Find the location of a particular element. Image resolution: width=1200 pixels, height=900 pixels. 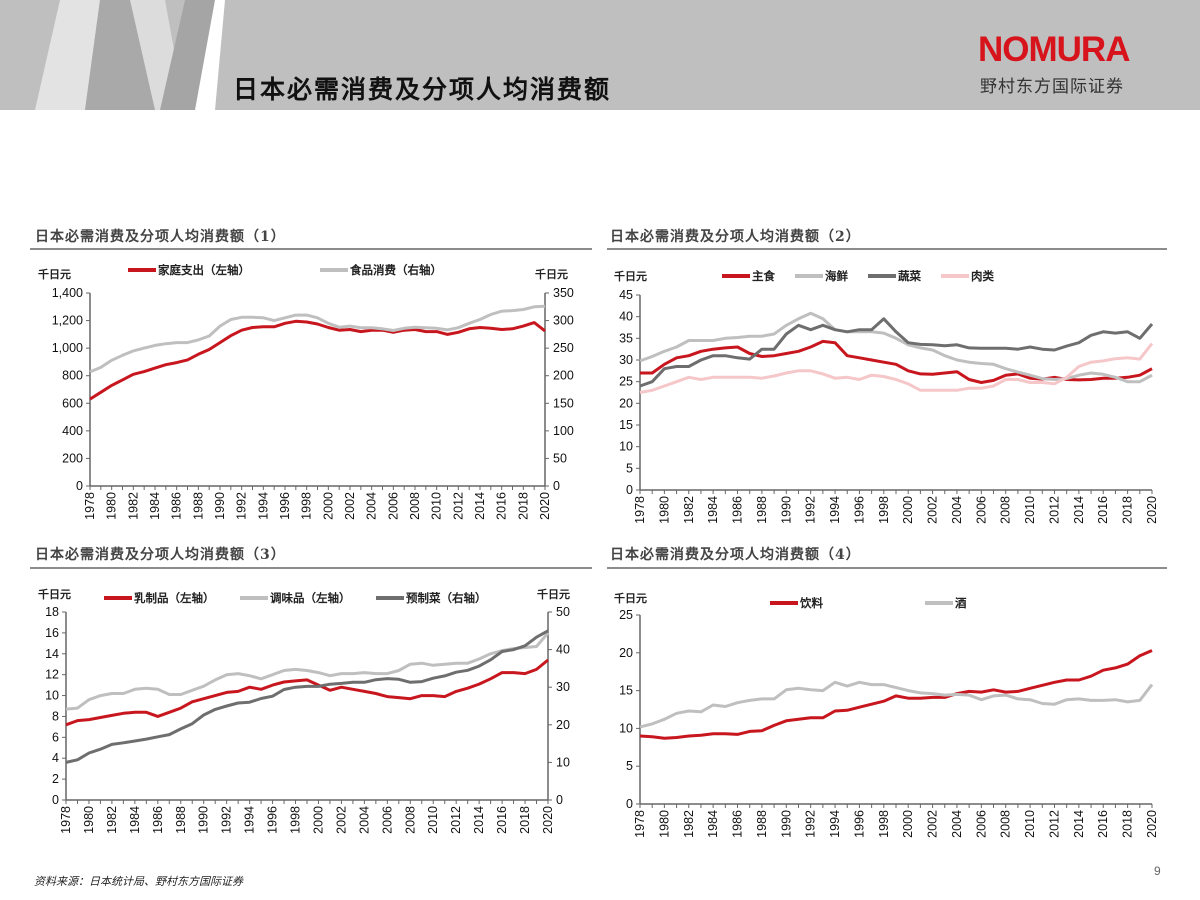

y-tick-label: 45 is located at coordinates (626, 295).